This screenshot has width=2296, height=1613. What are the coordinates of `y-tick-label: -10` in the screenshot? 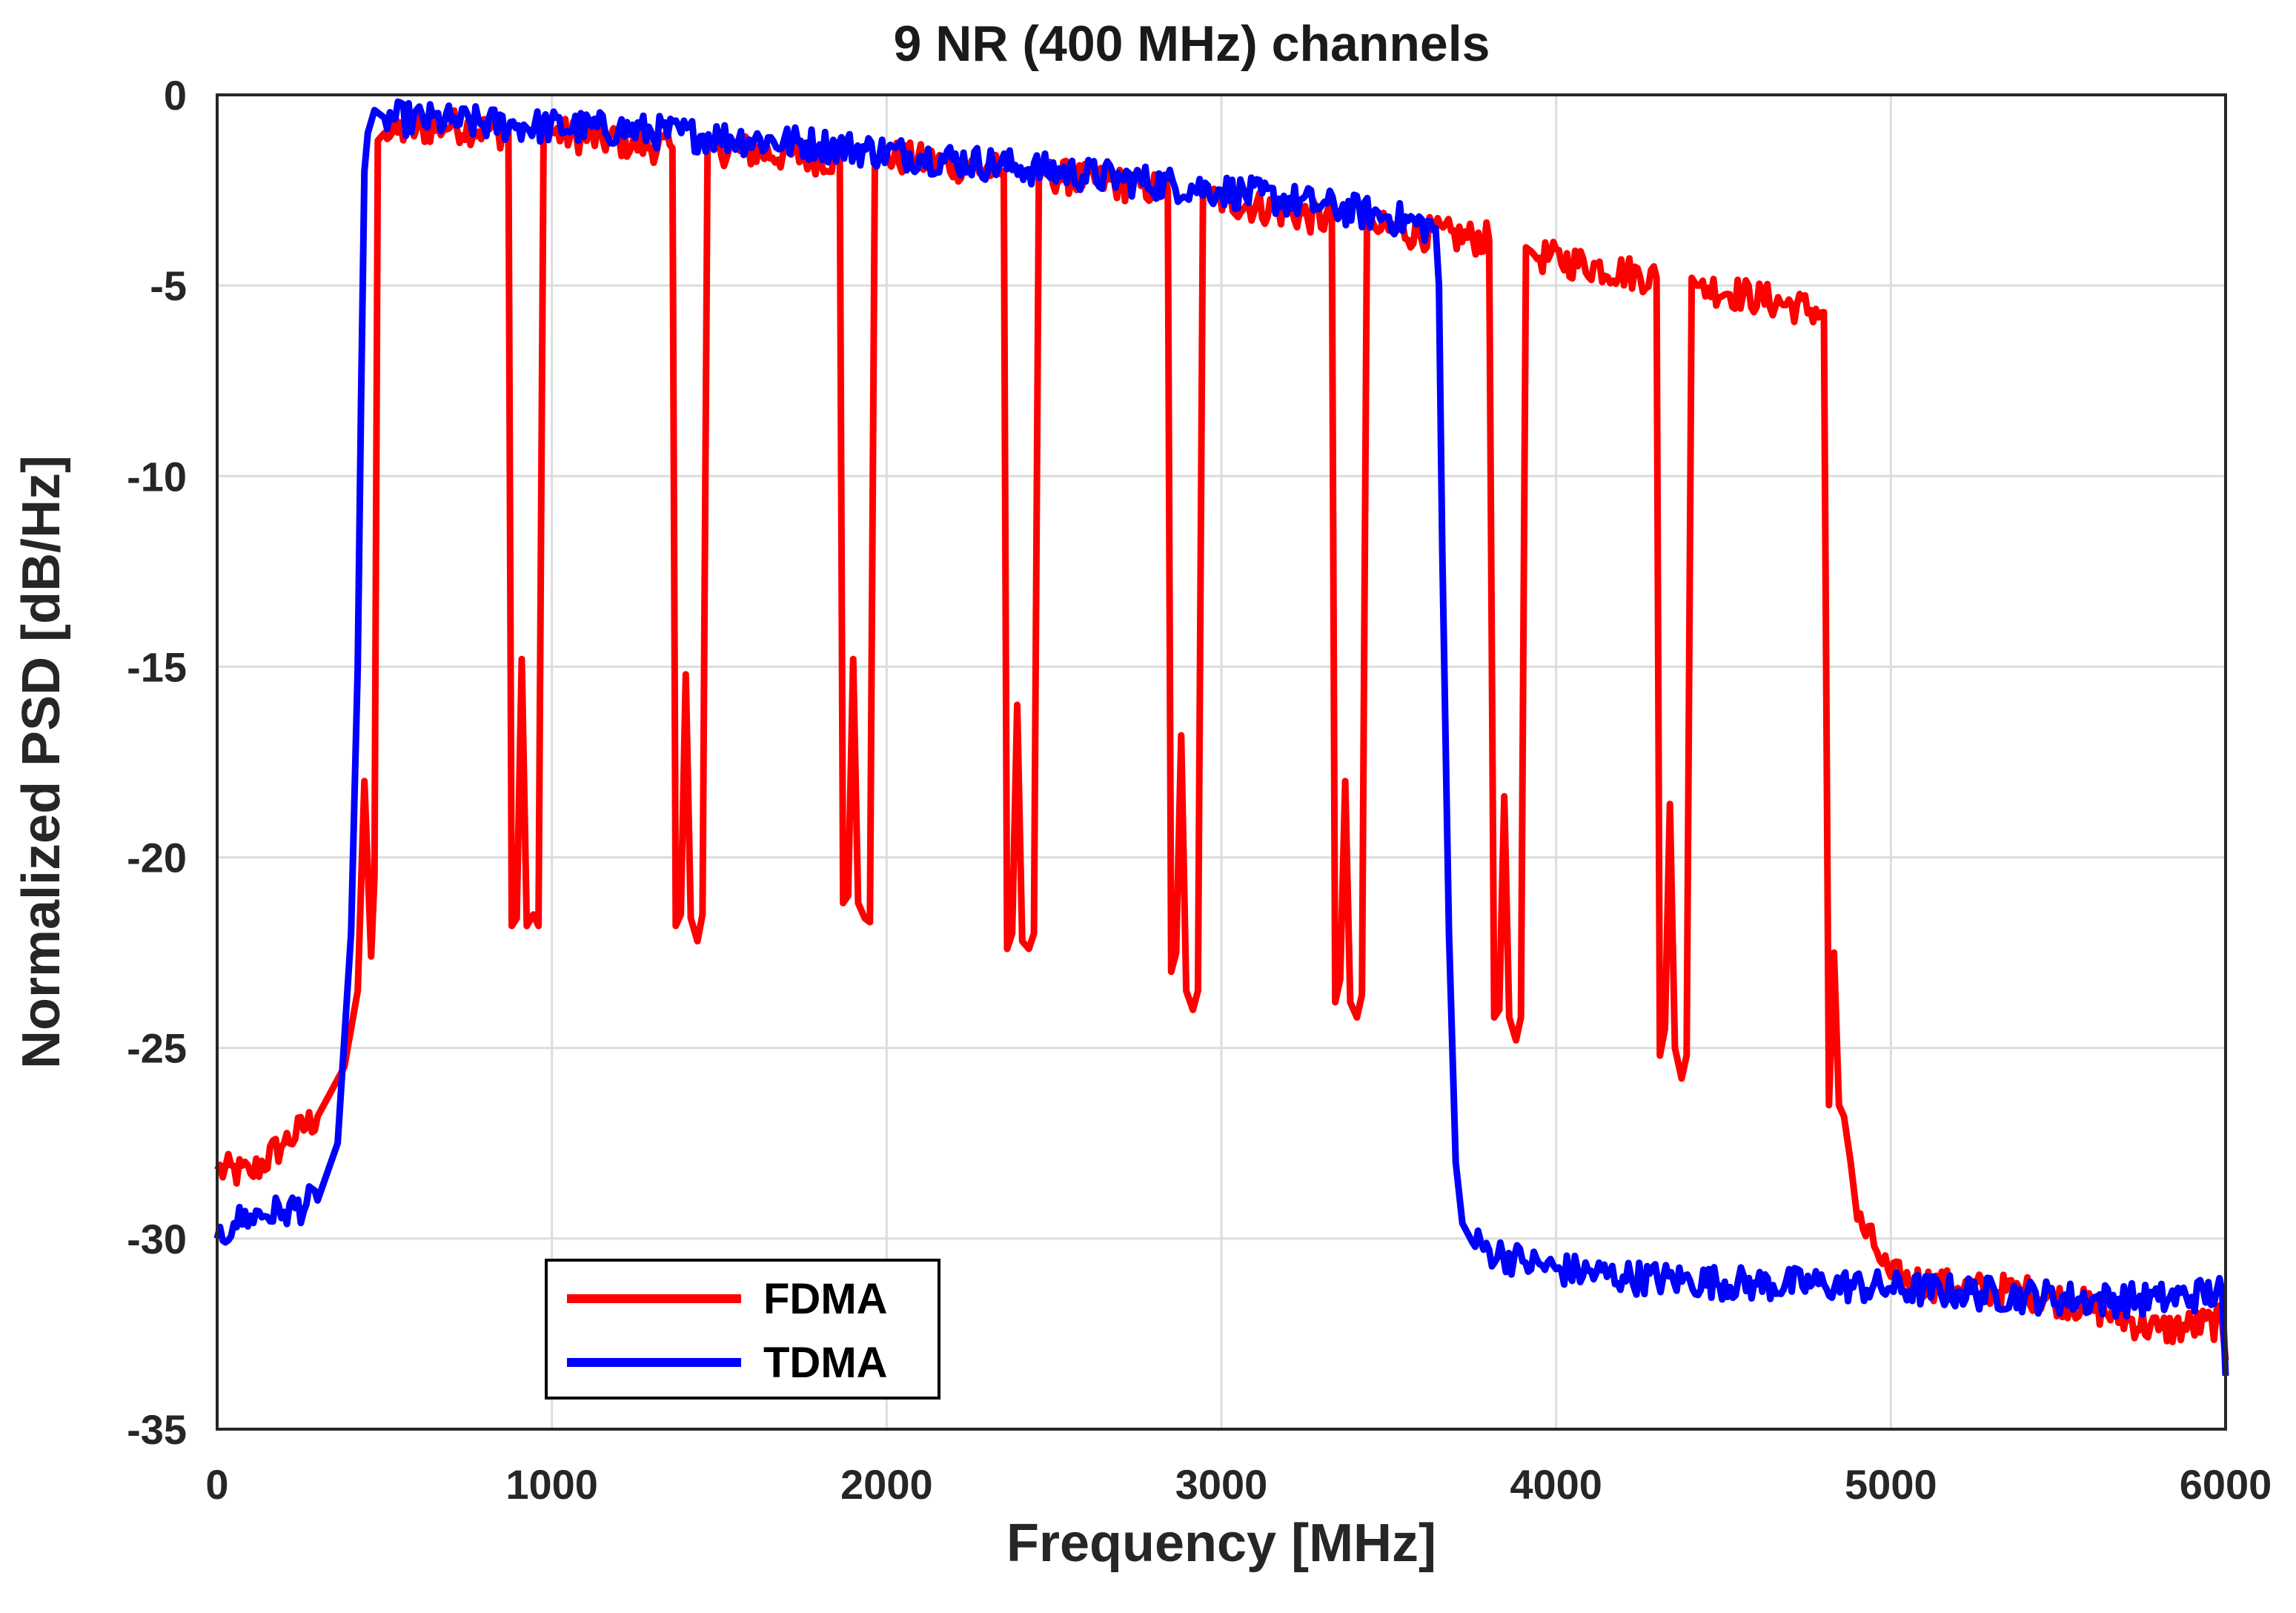 It's located at (157, 476).